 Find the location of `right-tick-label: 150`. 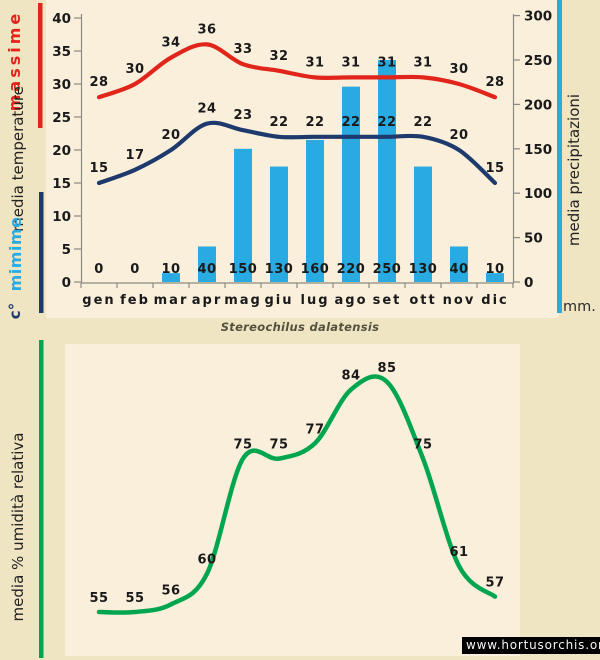

right-tick-label: 150 is located at coordinates (538, 150).